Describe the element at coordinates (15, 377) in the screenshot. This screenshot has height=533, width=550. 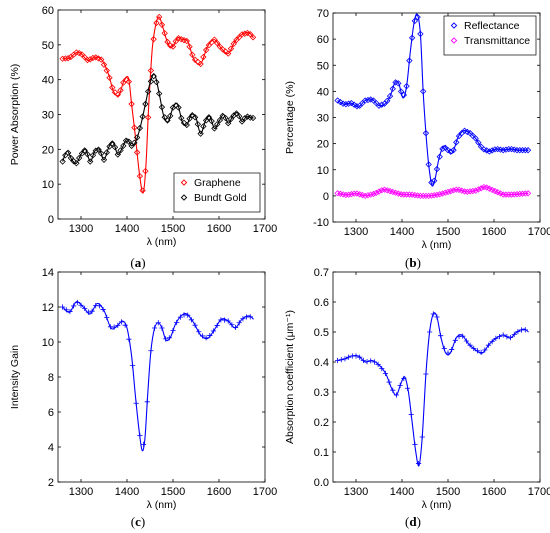
I see `y-axis-label: Intensity Gain` at that location.